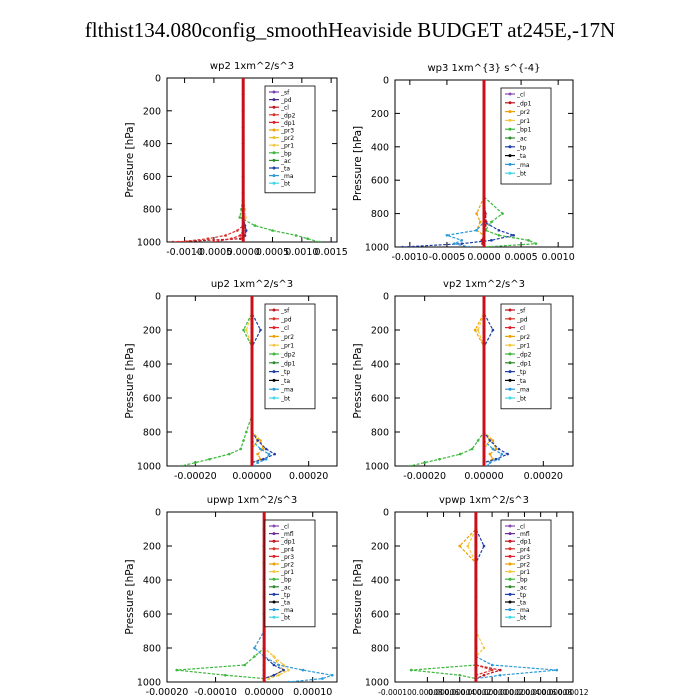  Describe the element at coordinates (522, 580) in the screenshot. I see `legend-entry: _bp` at that location.